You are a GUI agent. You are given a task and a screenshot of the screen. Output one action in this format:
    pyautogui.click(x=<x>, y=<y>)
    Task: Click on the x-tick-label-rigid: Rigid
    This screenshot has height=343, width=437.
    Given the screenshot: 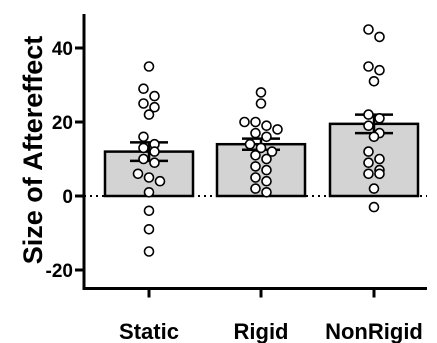 What is the action you would take?
    pyautogui.click(x=261, y=331)
    